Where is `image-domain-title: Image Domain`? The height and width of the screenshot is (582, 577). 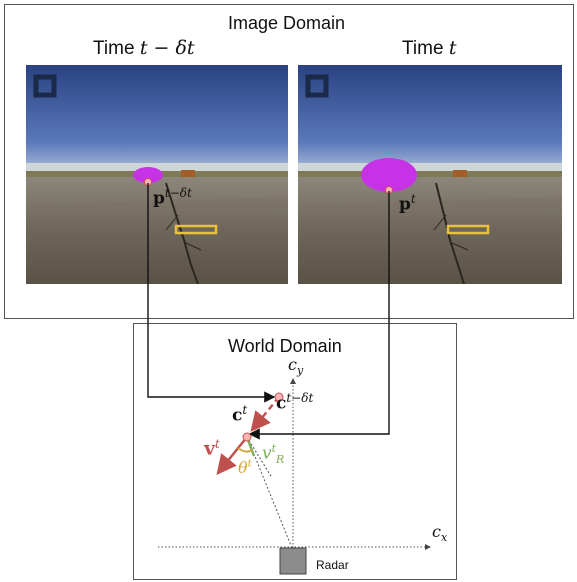
image-domain-title: Image Domain is located at coordinates (287, 23).